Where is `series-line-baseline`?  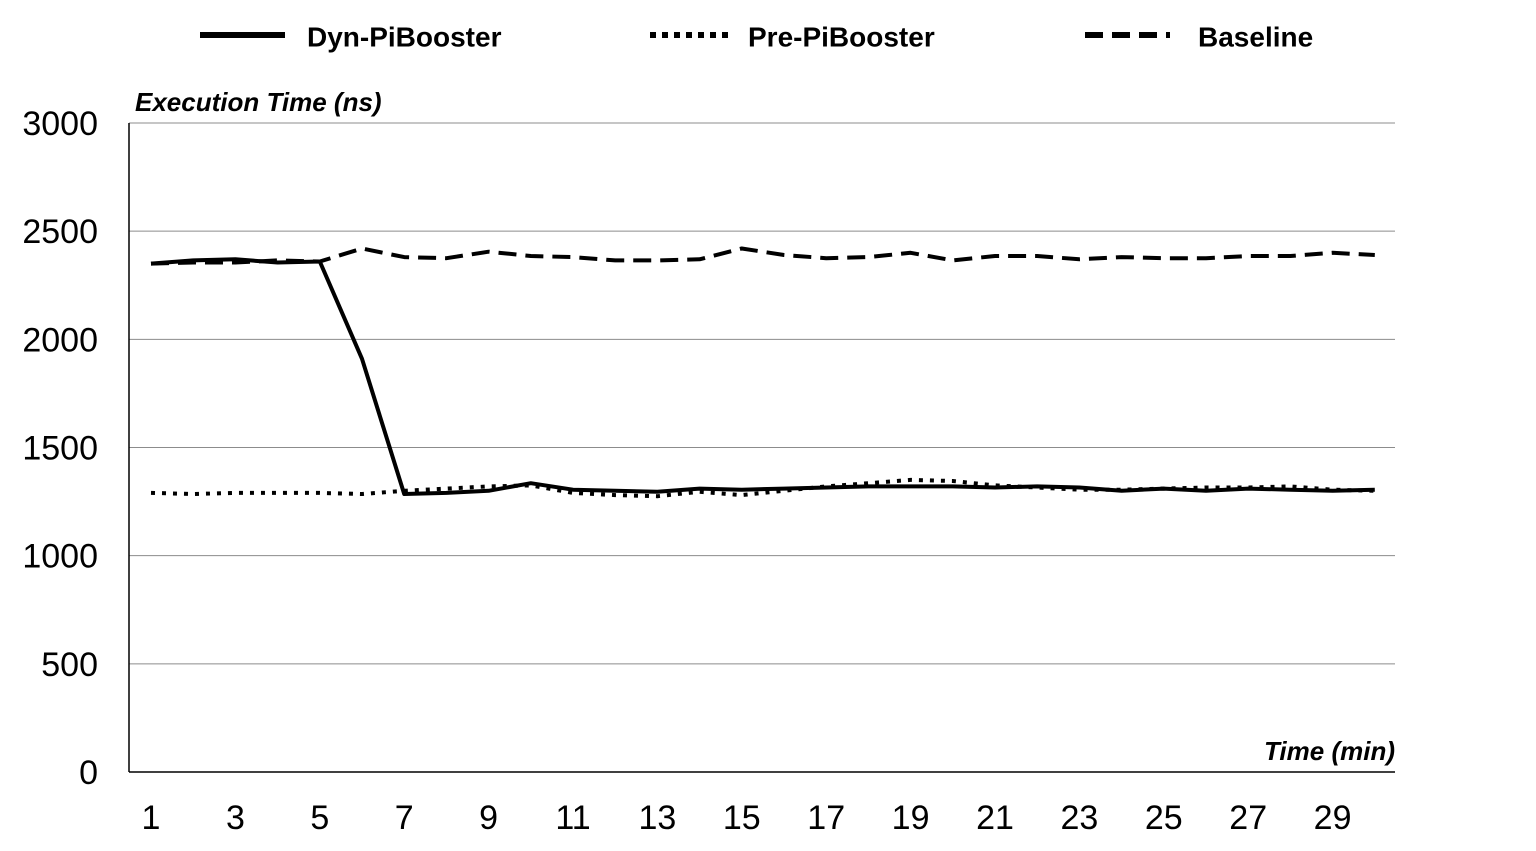 series-line-baseline is located at coordinates (762, 256).